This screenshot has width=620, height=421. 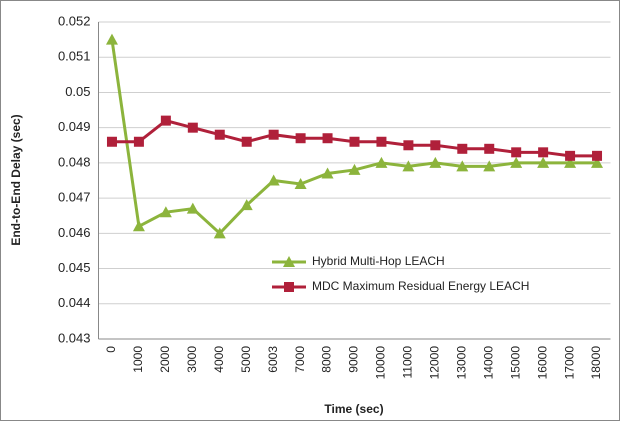 What do you see at coordinates (515, 363) in the screenshot?
I see `x-tick-label: 15000` at bounding box center [515, 363].